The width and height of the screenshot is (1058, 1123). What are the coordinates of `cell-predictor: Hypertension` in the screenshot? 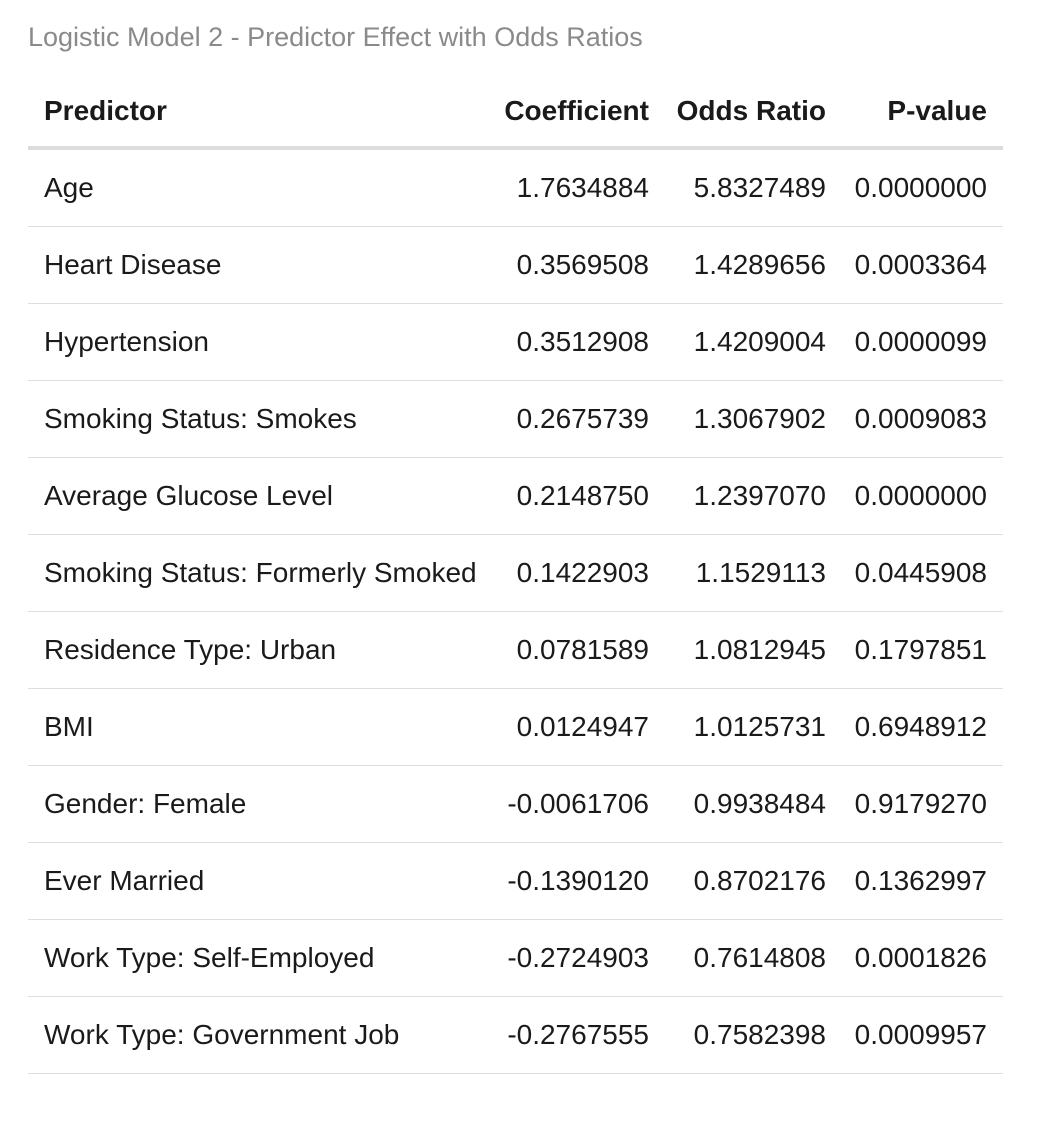 It's located at (261, 342).